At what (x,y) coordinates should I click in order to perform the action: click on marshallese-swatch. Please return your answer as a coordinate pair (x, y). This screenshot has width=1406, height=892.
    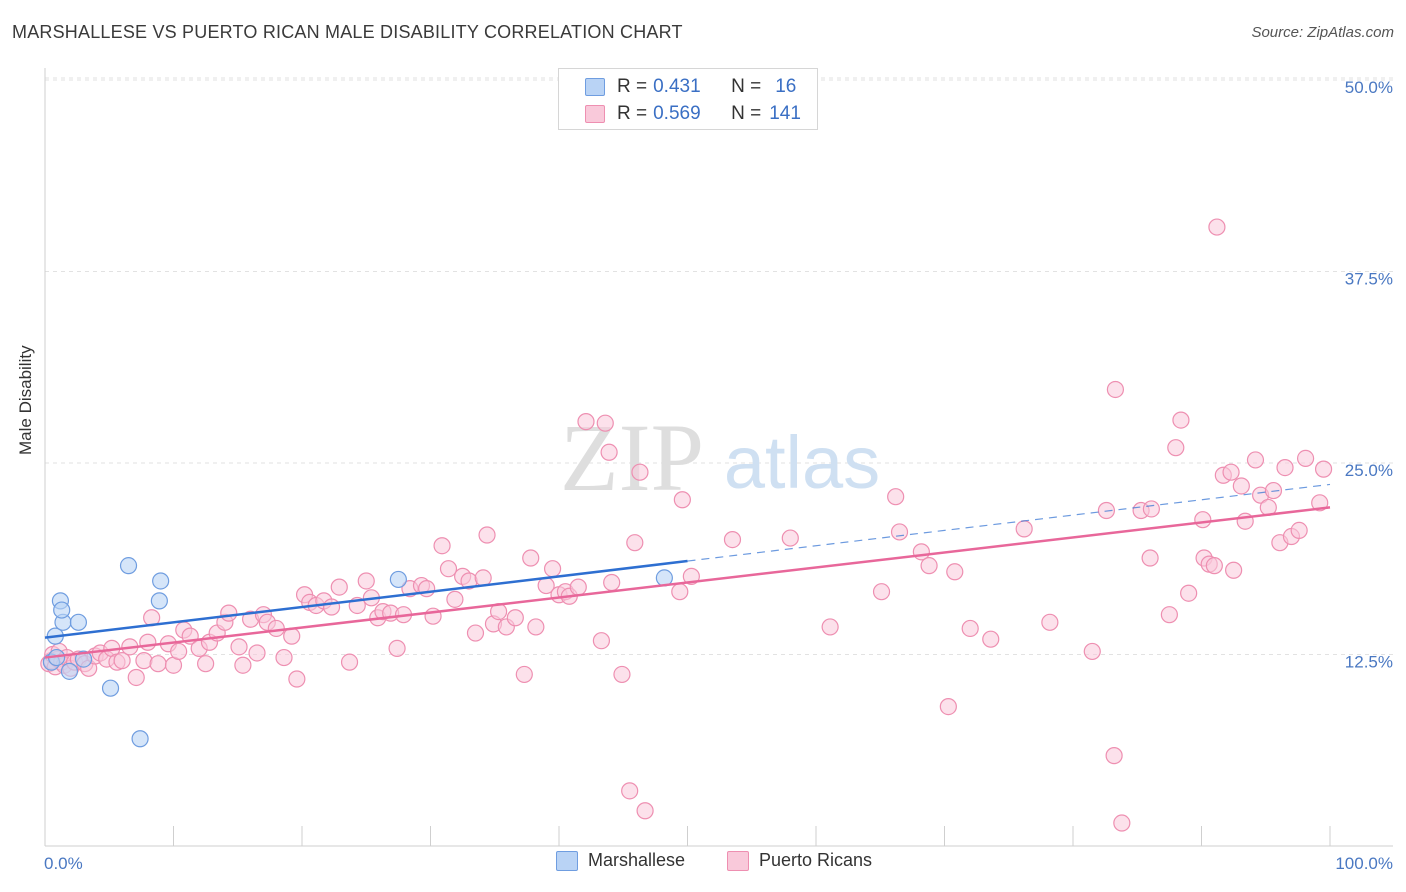
    Looking at the image, I should click on (595, 87).